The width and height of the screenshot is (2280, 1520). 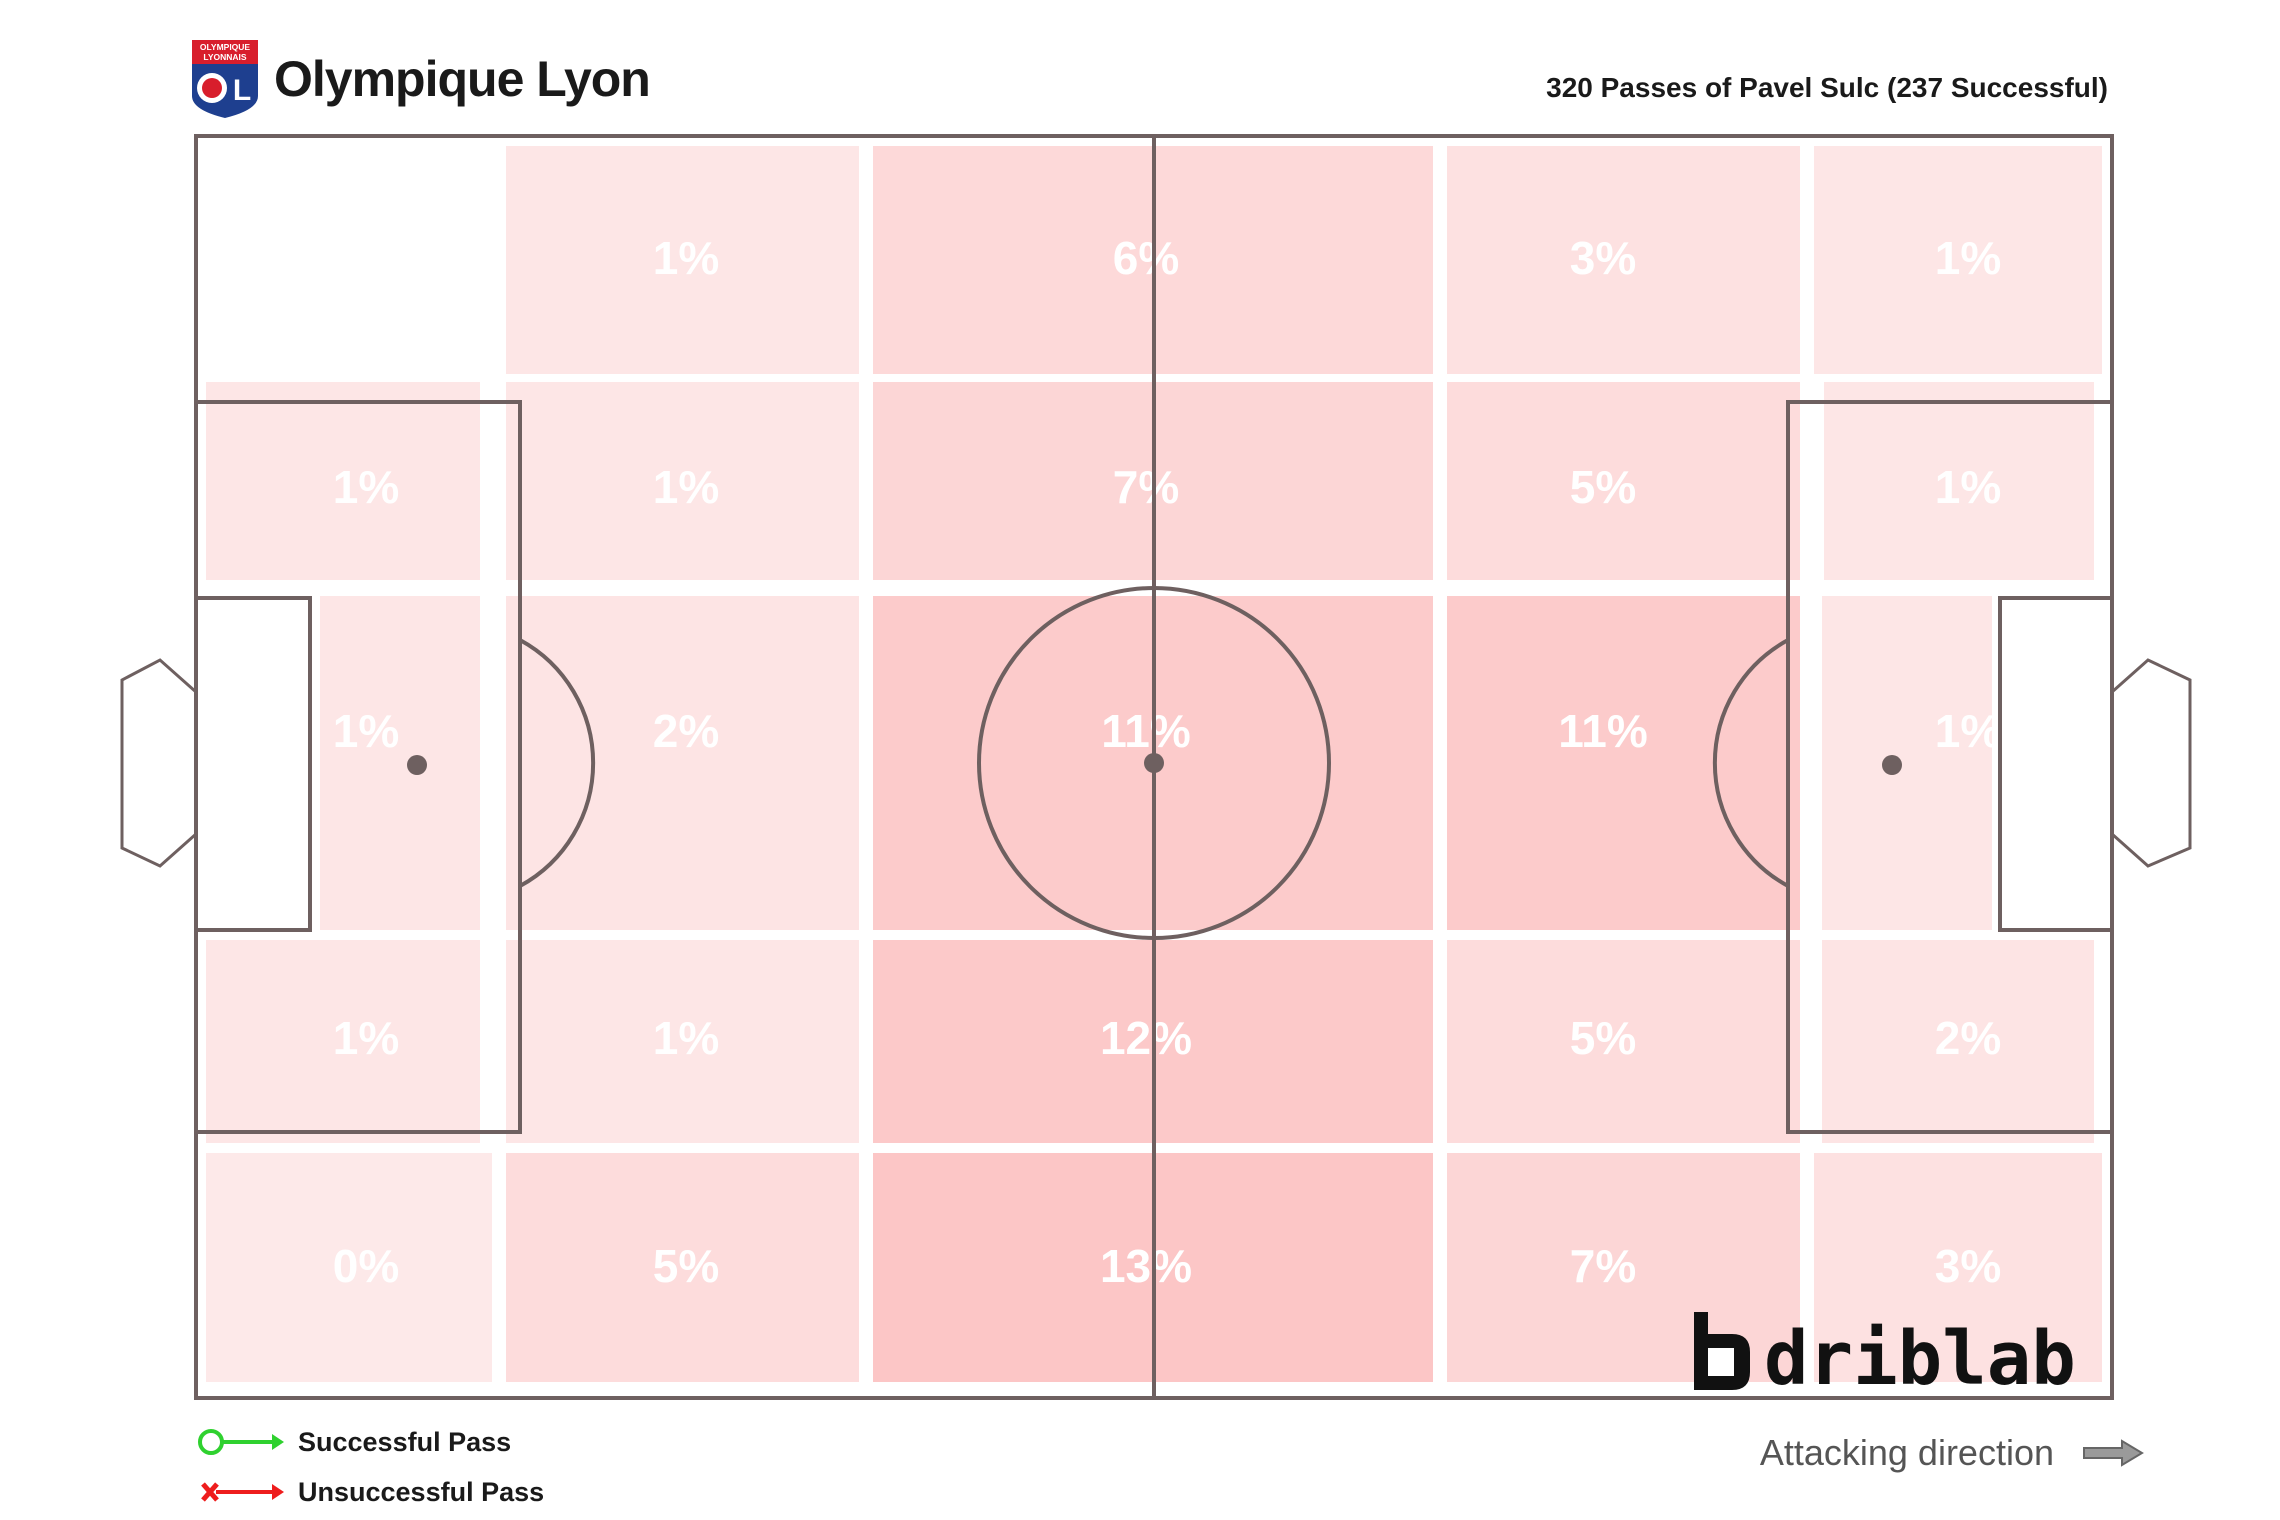 I want to click on heatmap-cell-r3-c4, so click(x=1958, y=1041).